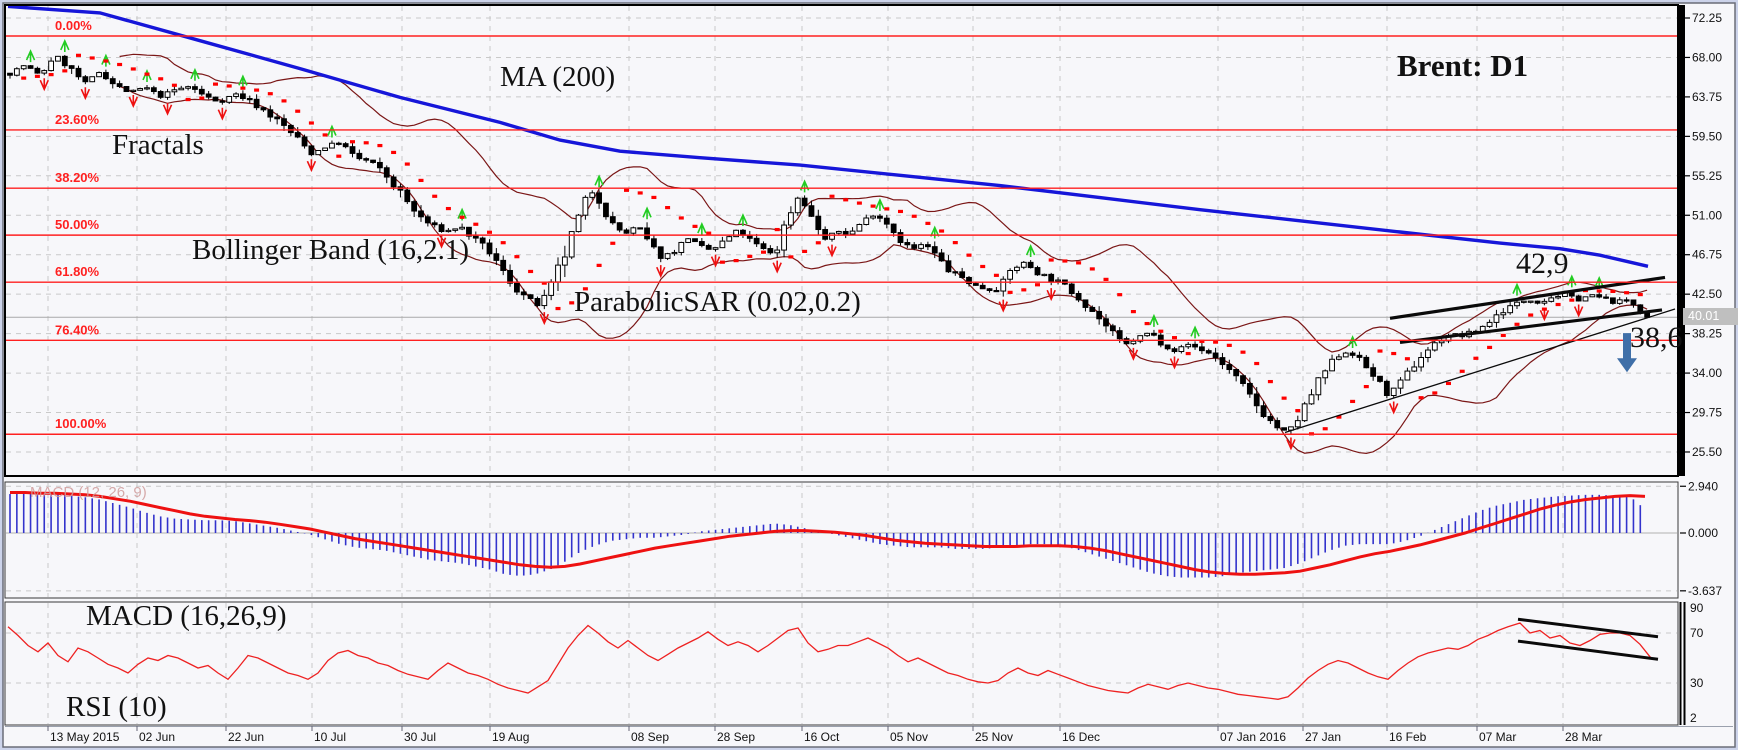 The height and width of the screenshot is (750, 1738). What do you see at coordinates (420, 737) in the screenshot?
I see `date-tick-label: 30 Jul` at bounding box center [420, 737].